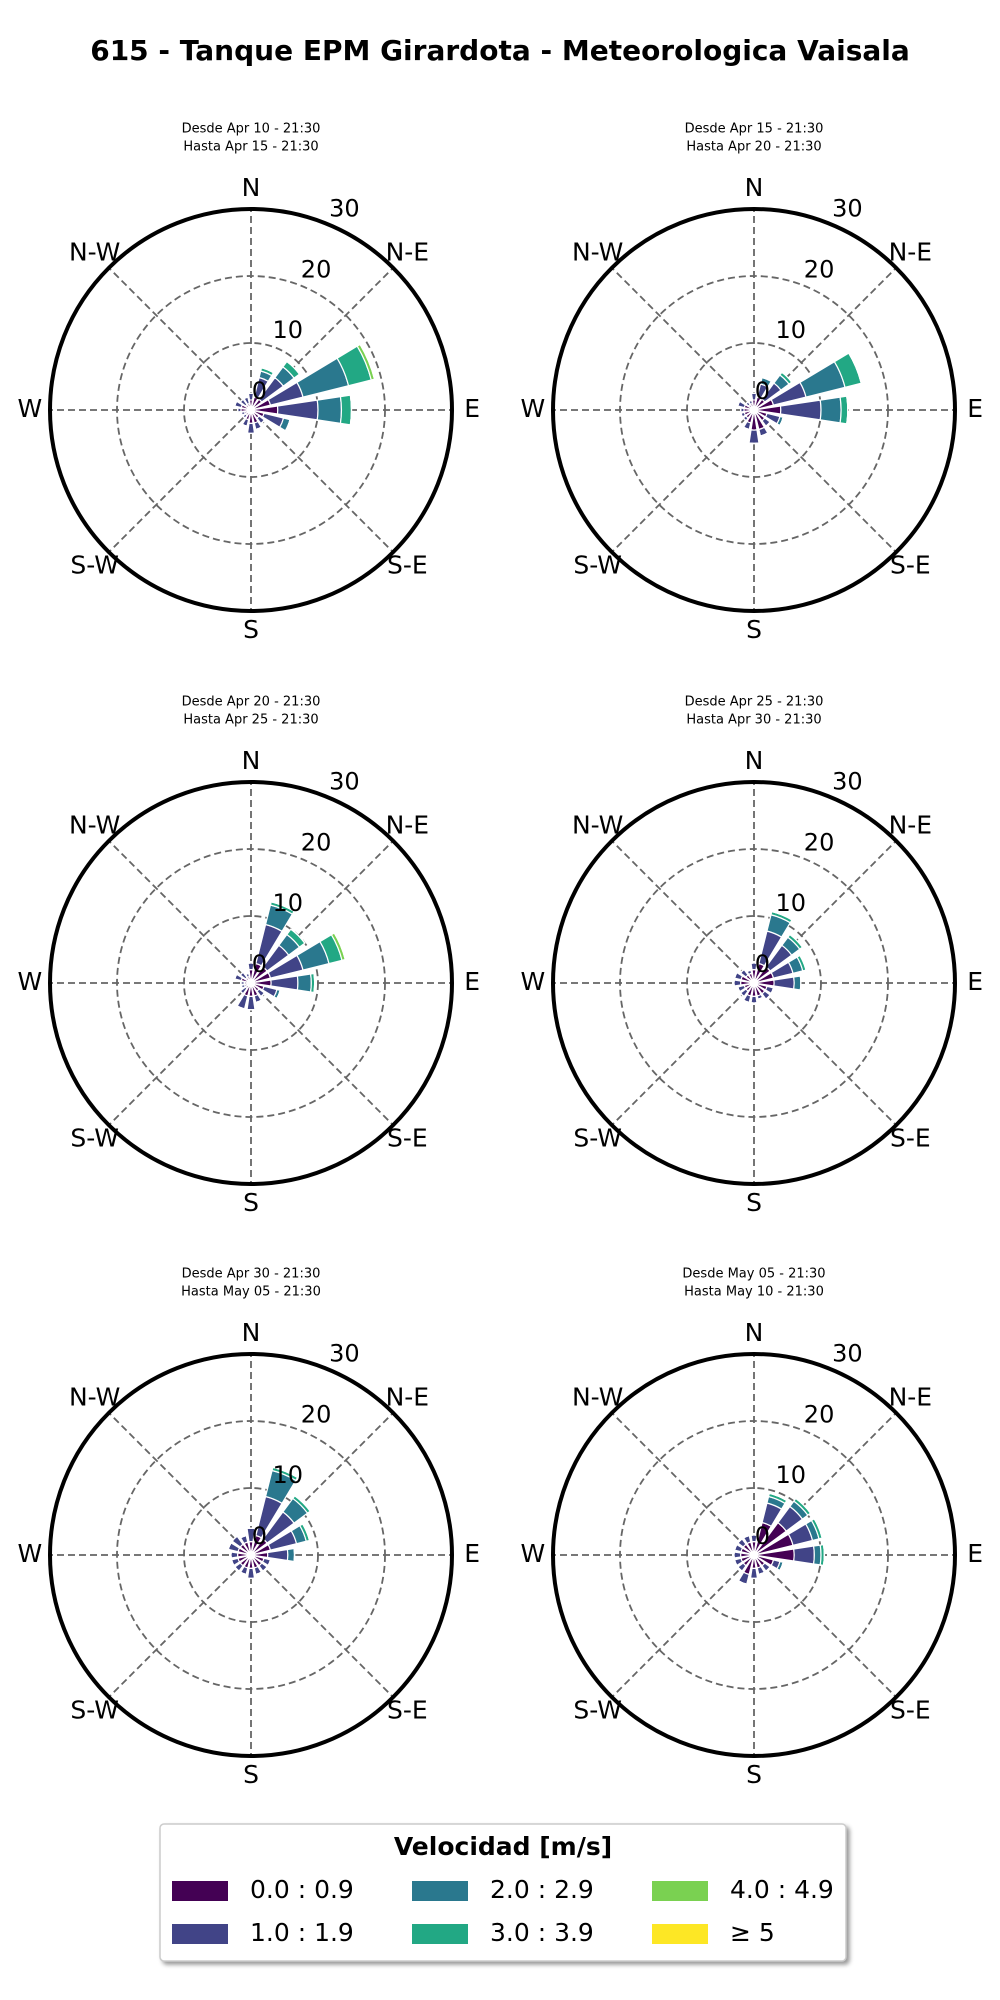 The image size is (1000, 2000). Describe the element at coordinates (542, 1889) in the screenshot. I see `legend-label: 2.0 : 2.9` at that location.